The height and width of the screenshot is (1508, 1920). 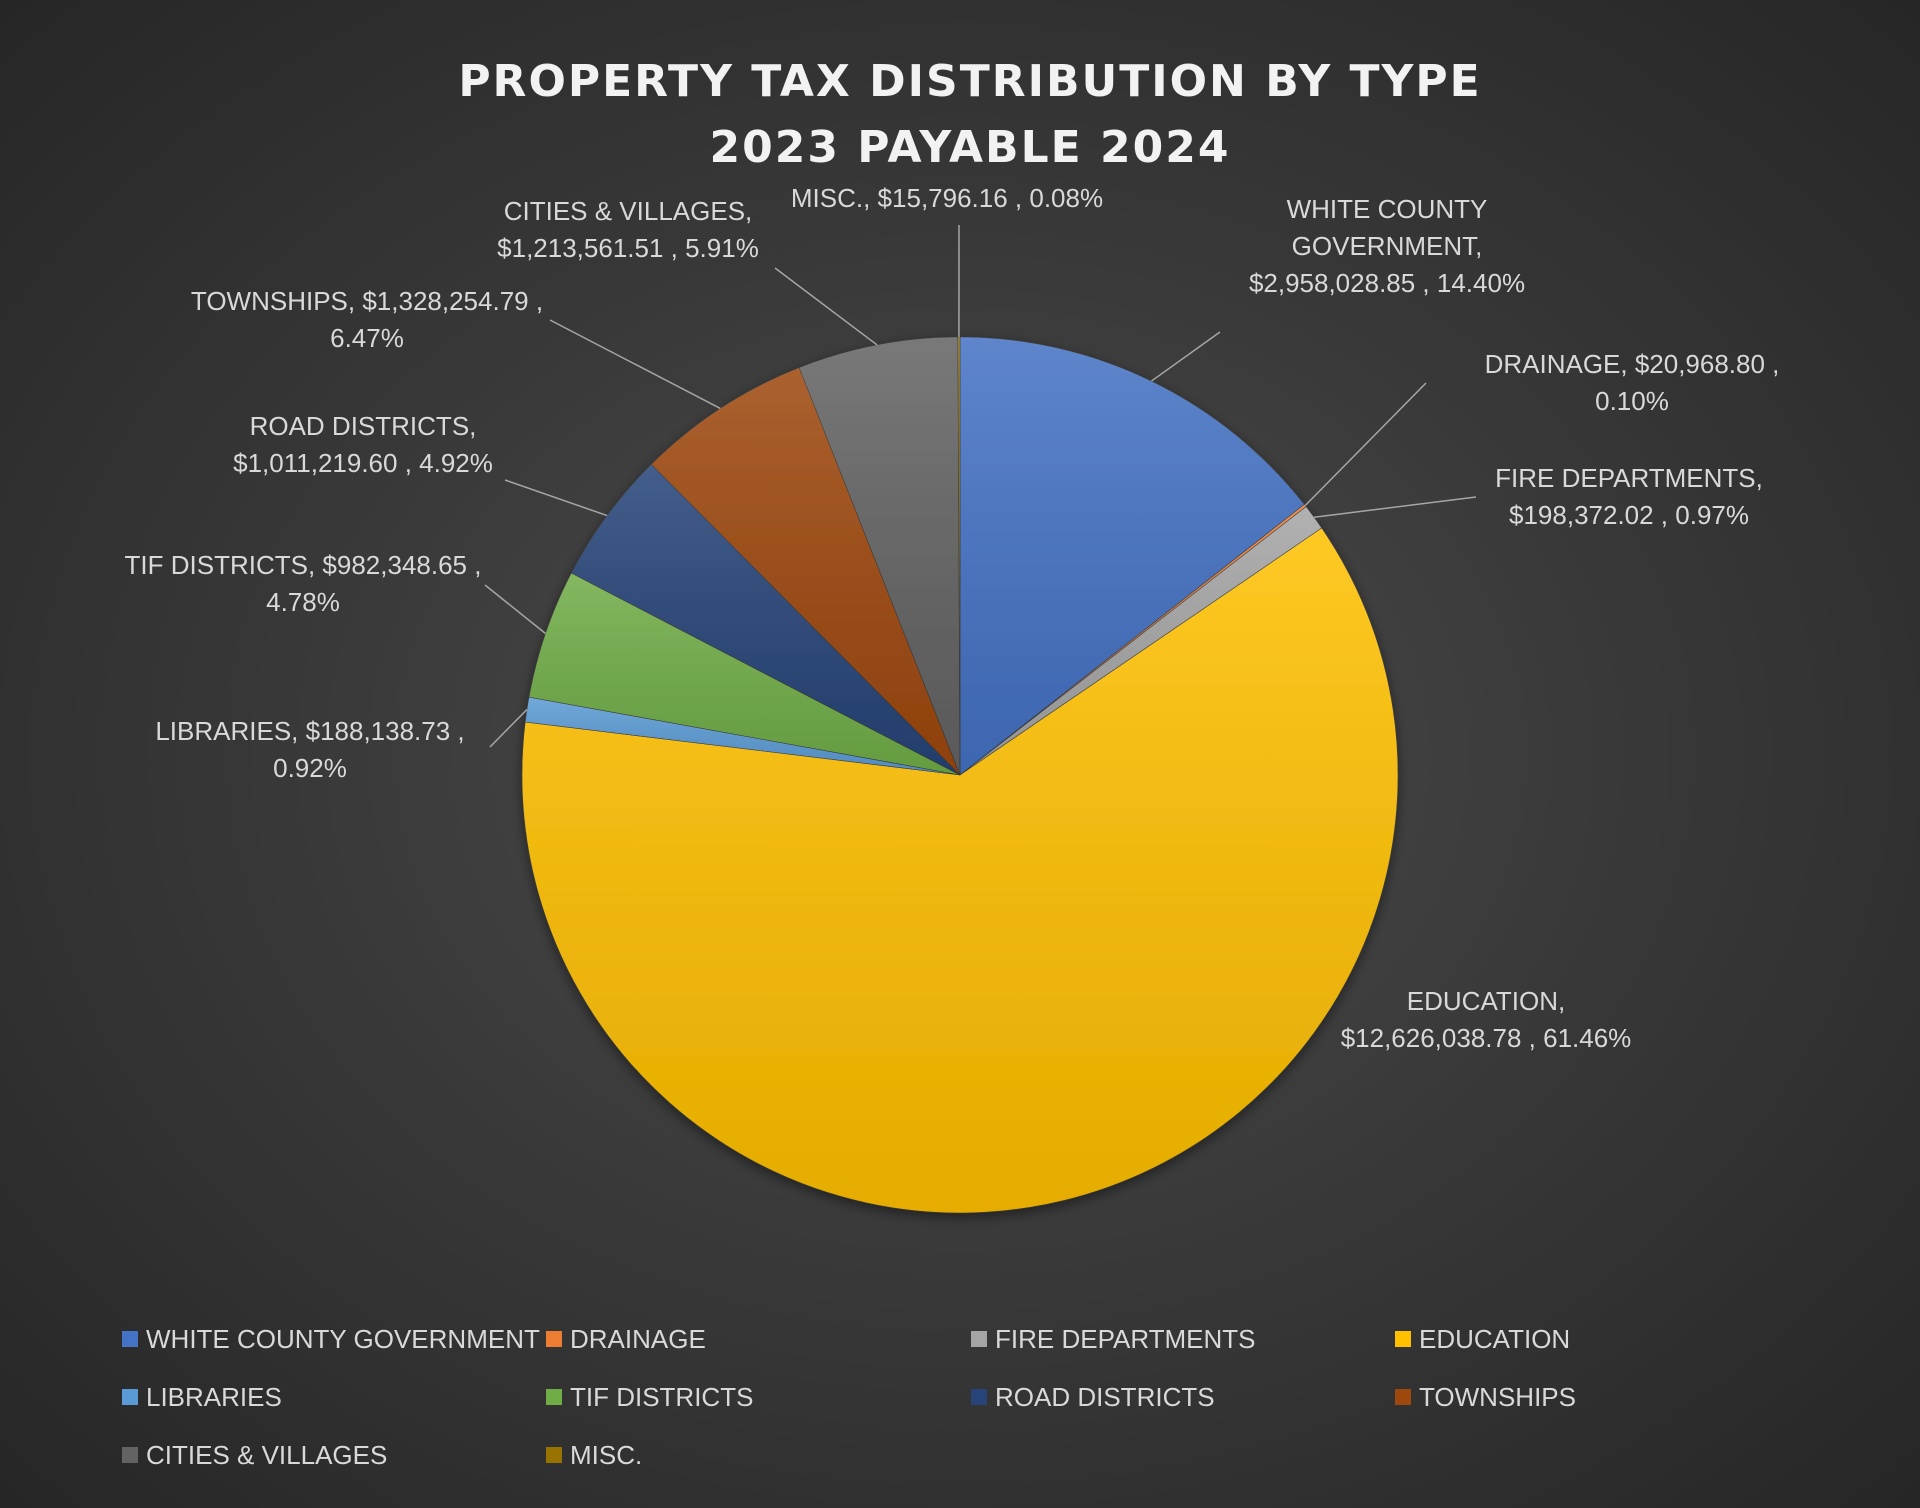 I want to click on legend-item-cities-and-villages-swatch, so click(x=130, y=1455).